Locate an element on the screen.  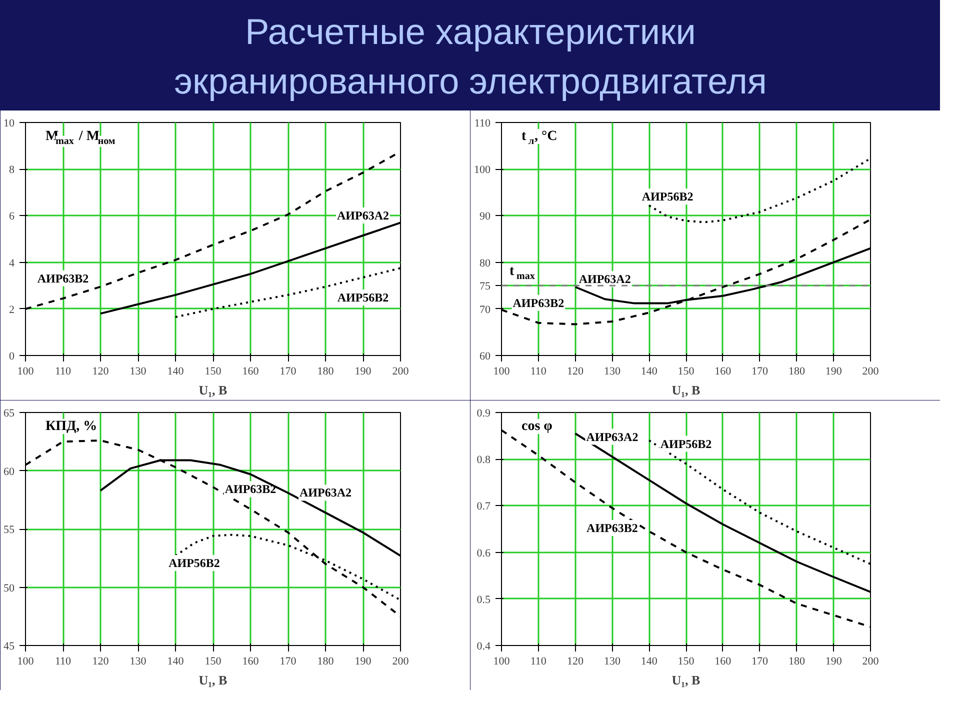
y-tick-label: 55 is located at coordinates (9, 530).